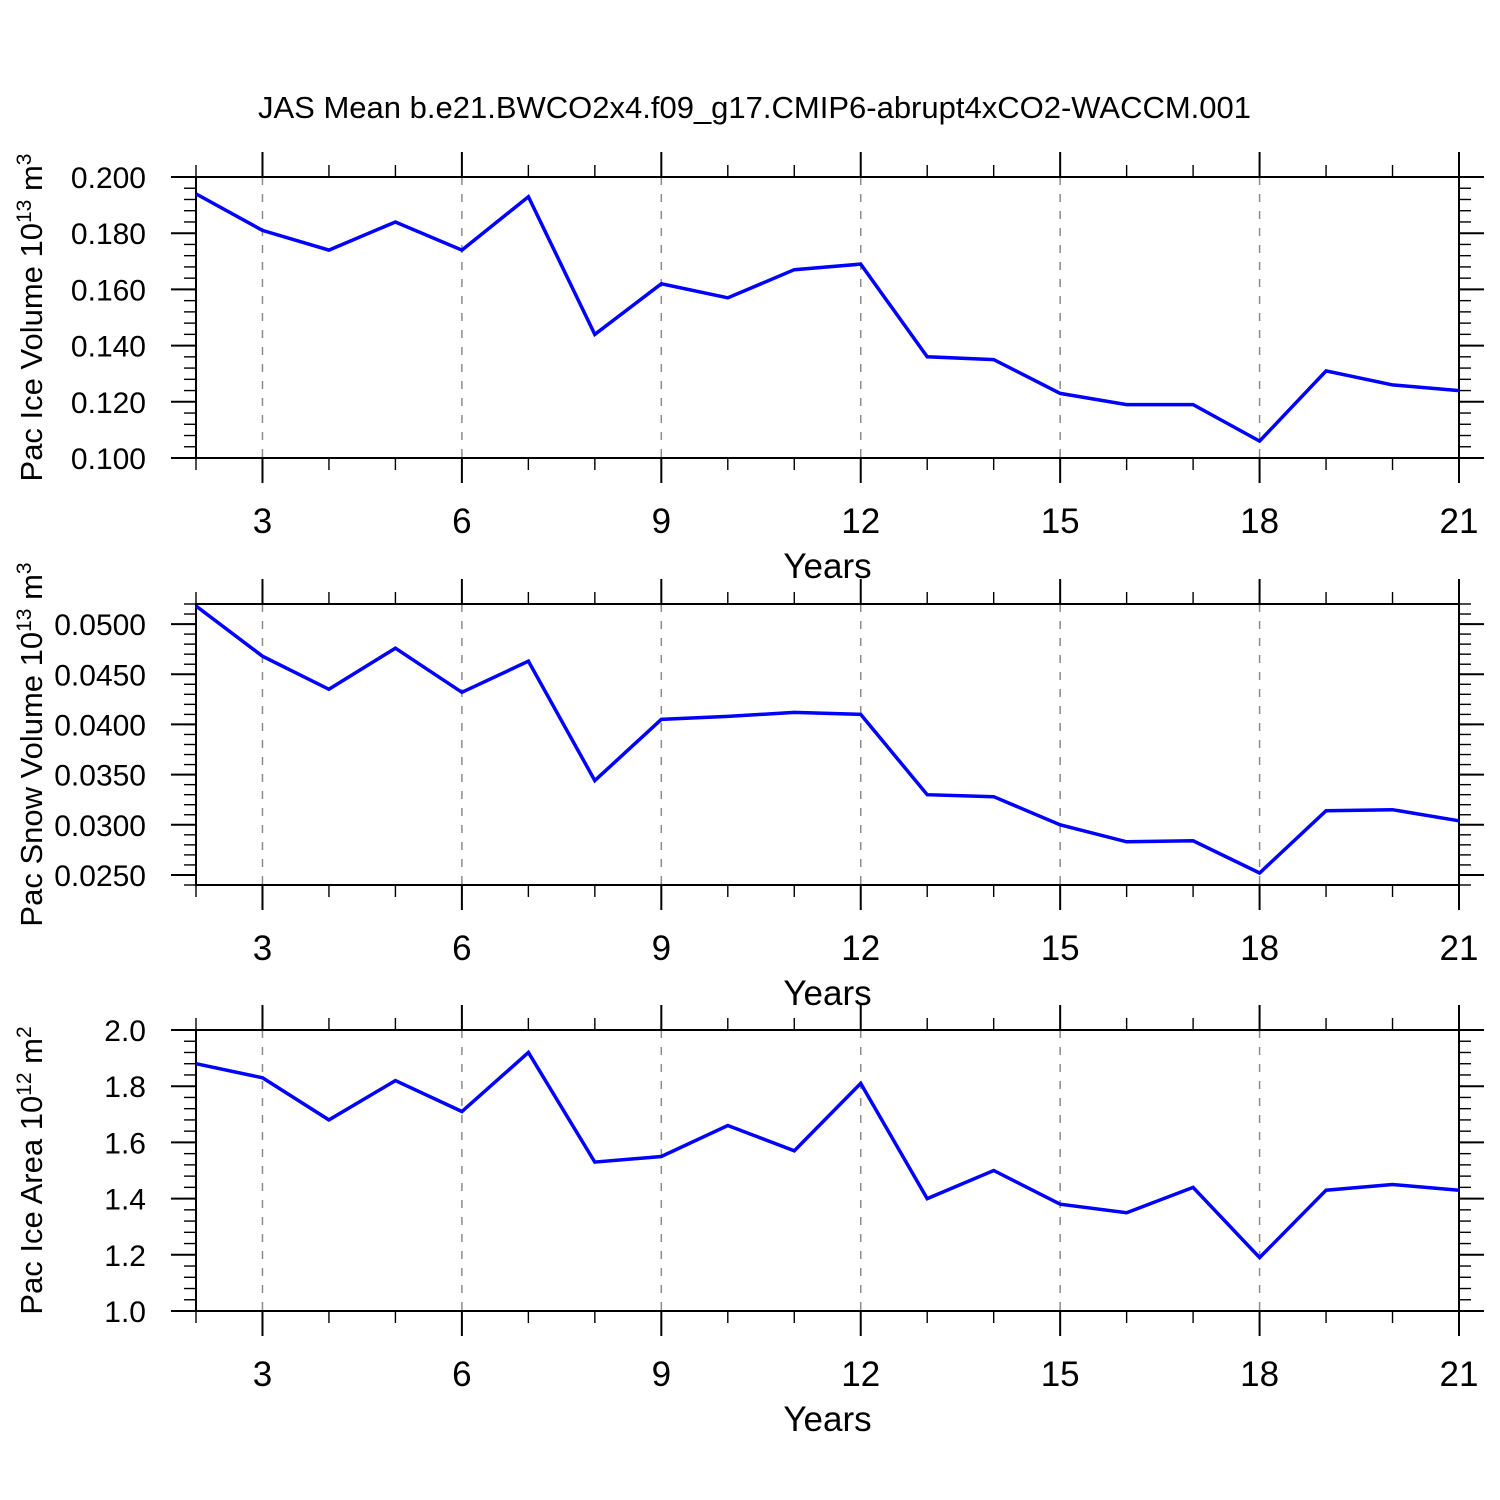 The height and width of the screenshot is (1500, 1500). I want to click on y-tick-label: 0.0250, so click(100, 876).